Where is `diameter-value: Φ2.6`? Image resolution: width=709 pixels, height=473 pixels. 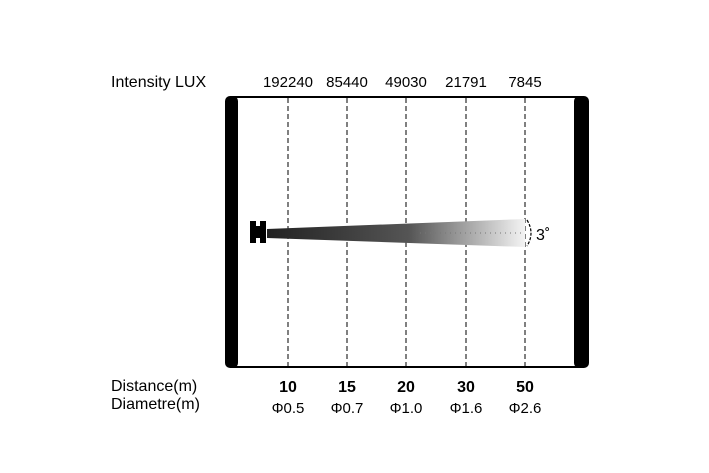
diameter-value: Φ2.6 is located at coordinates (525, 408).